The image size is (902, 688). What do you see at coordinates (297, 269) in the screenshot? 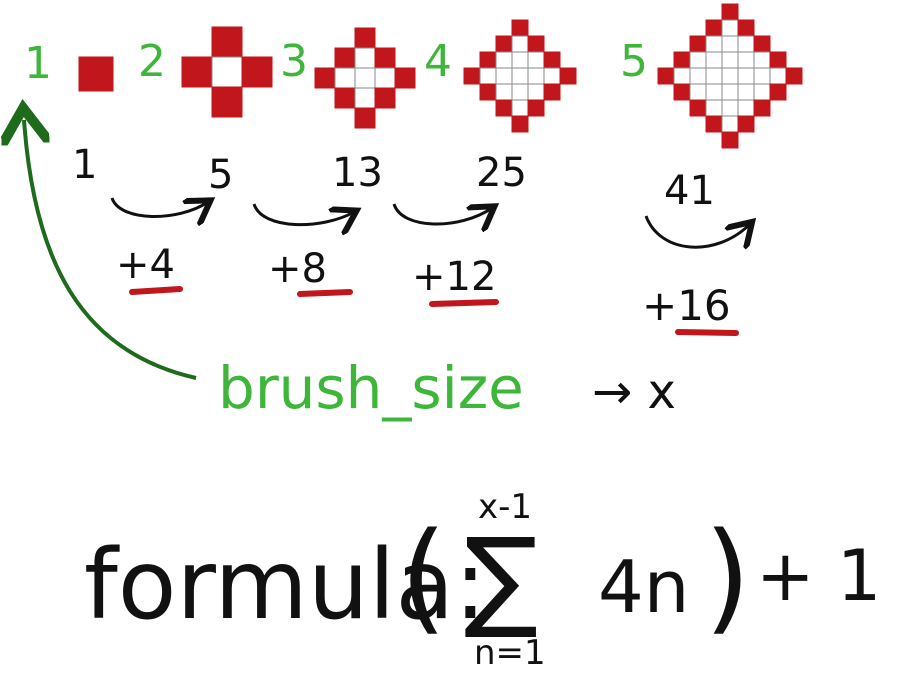
I see `increment-label: +8` at bounding box center [297, 269].